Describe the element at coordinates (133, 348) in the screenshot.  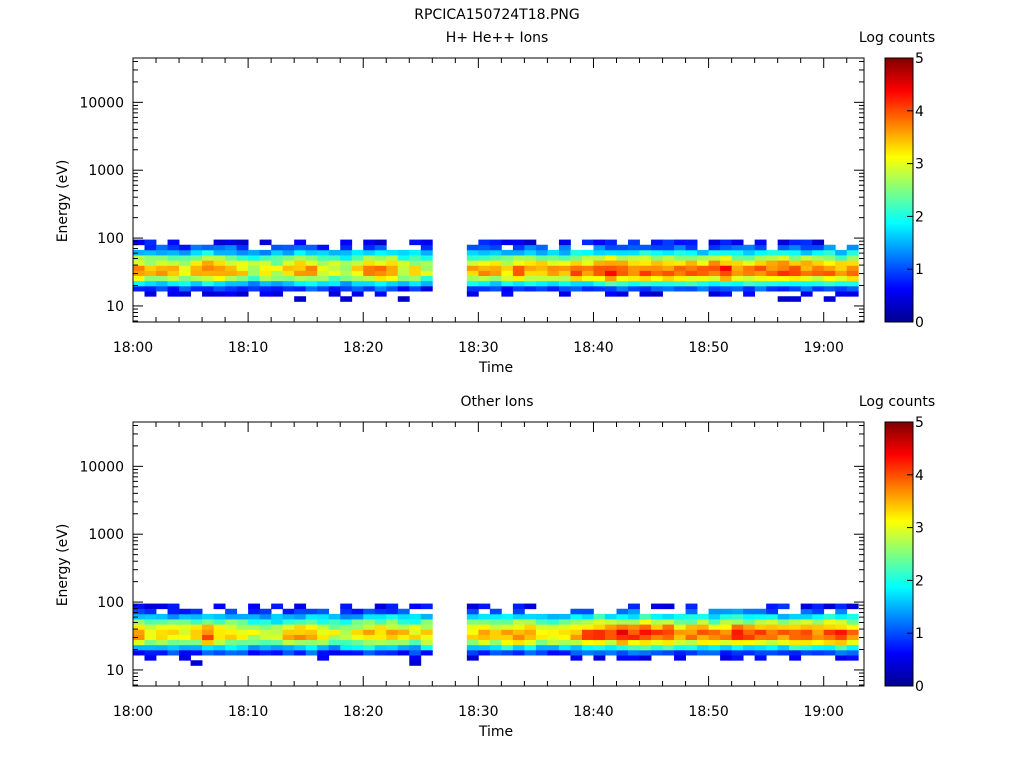
I see `x-tick-label: 18:00` at that location.